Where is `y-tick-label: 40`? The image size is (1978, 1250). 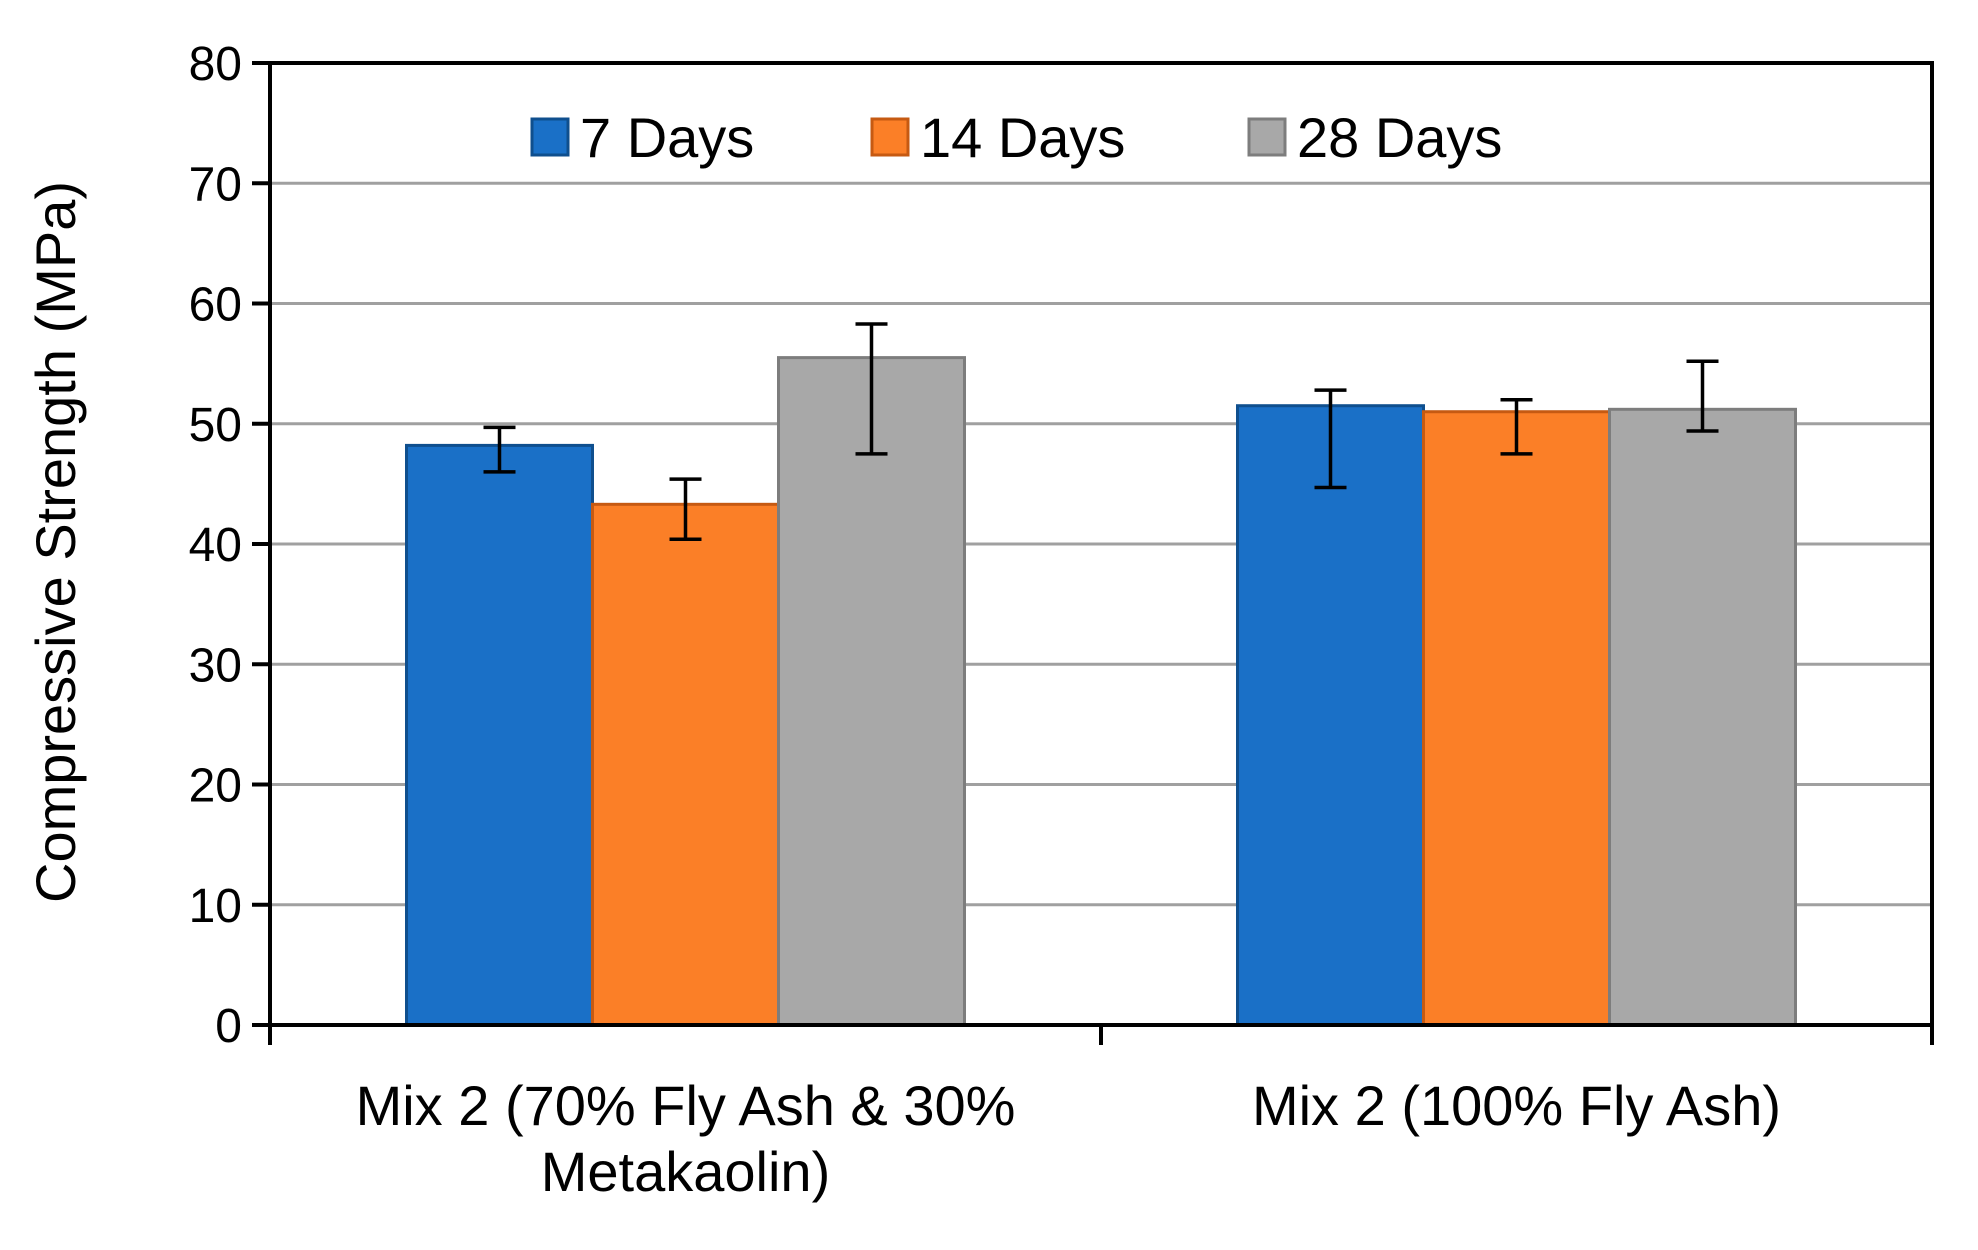 y-tick-label: 40 is located at coordinates (215, 545).